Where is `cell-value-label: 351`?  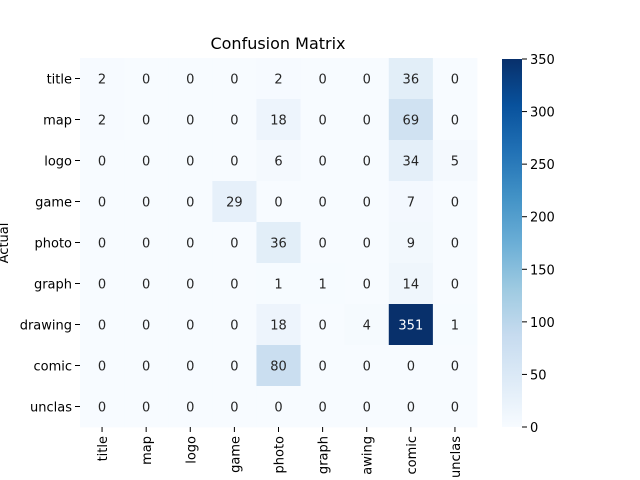 cell-value-label: 351 is located at coordinates (410, 326).